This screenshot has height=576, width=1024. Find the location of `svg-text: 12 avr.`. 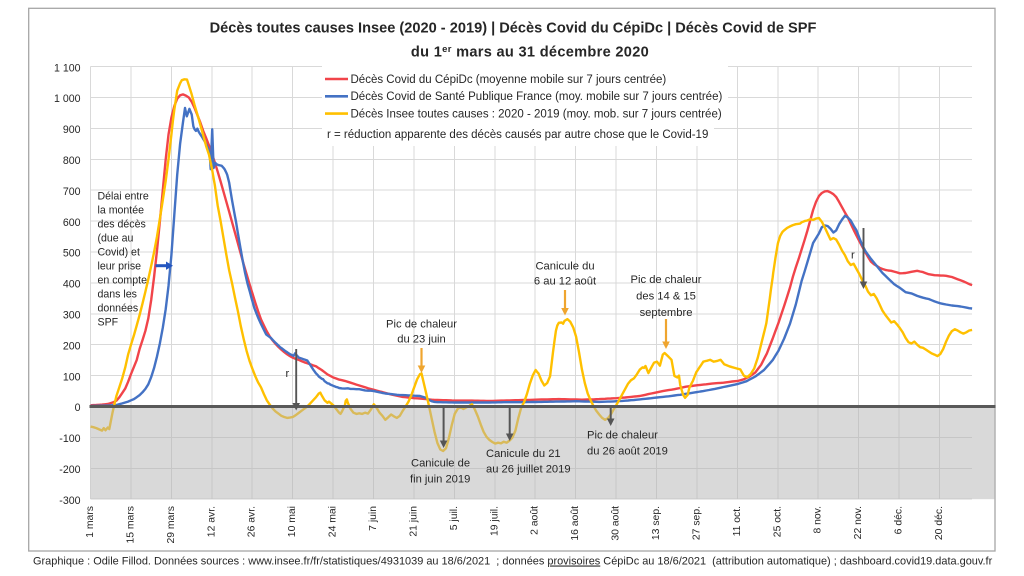

svg-text: 12 avr. is located at coordinates (211, 521).